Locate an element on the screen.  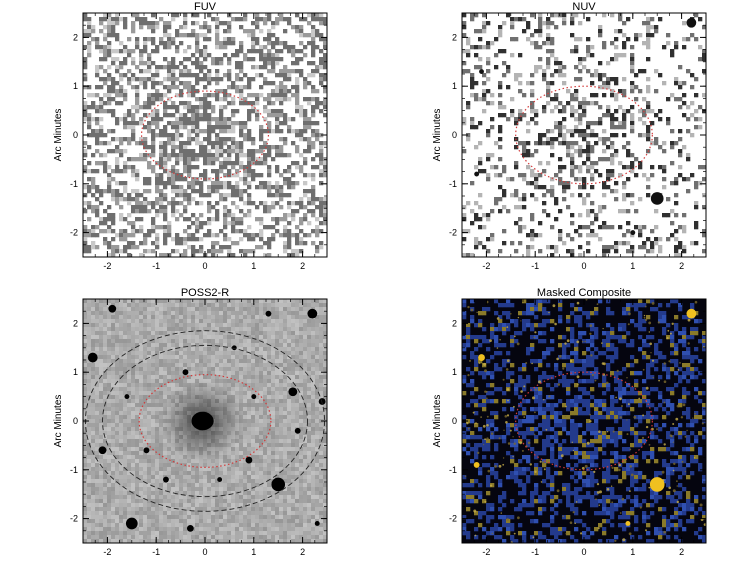
panel-title: POSS2-R is located at coordinates (205, 293).